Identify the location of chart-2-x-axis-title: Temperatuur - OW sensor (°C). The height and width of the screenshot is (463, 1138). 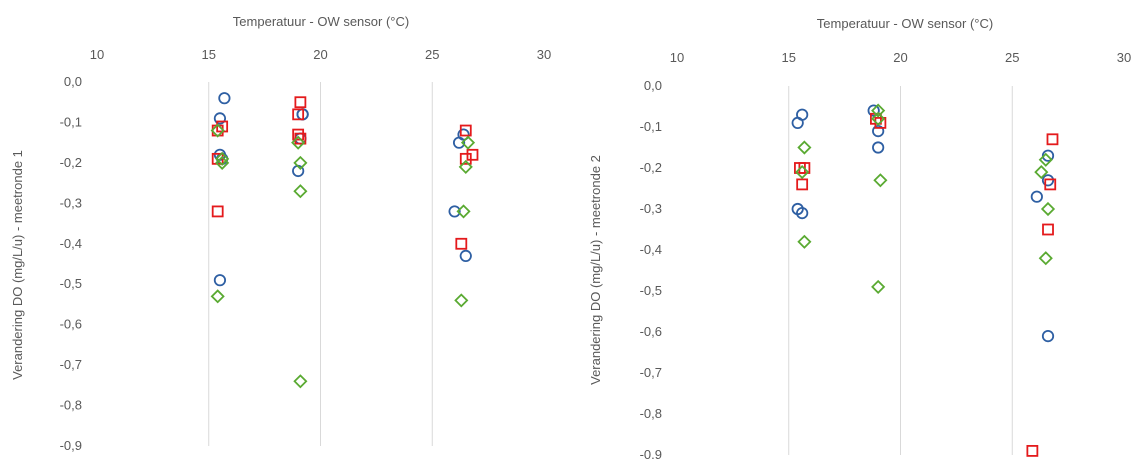
(905, 23).